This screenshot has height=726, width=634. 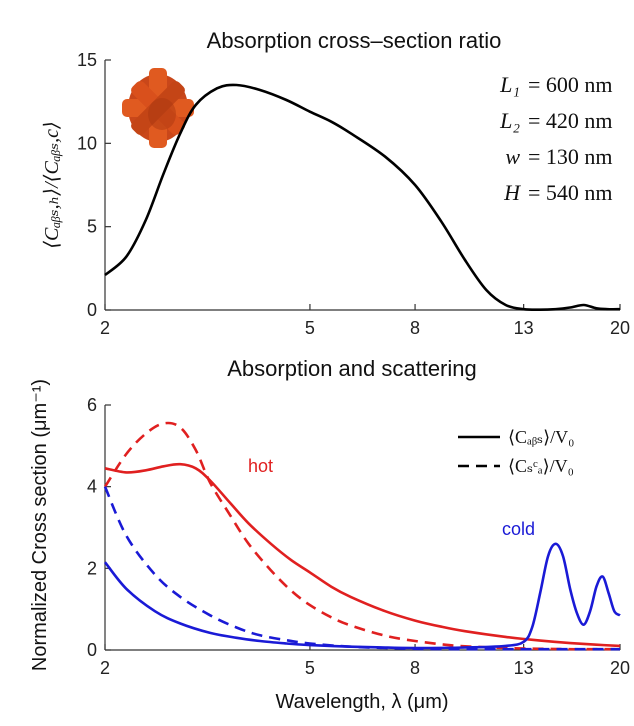 I want to click on top-y-axis-label: ⟨Cₐᵦₛ,ₕ⟩/⟨Cₐᵦₛ,c⟩, so click(x=52, y=185).